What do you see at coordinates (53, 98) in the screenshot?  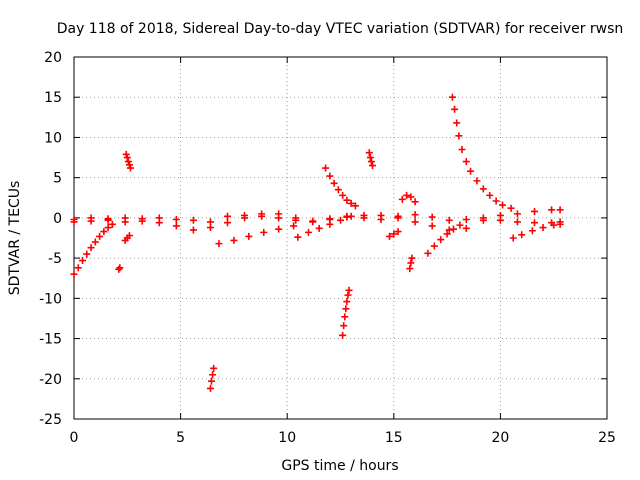 I see `y-tick-label: 15` at bounding box center [53, 98].